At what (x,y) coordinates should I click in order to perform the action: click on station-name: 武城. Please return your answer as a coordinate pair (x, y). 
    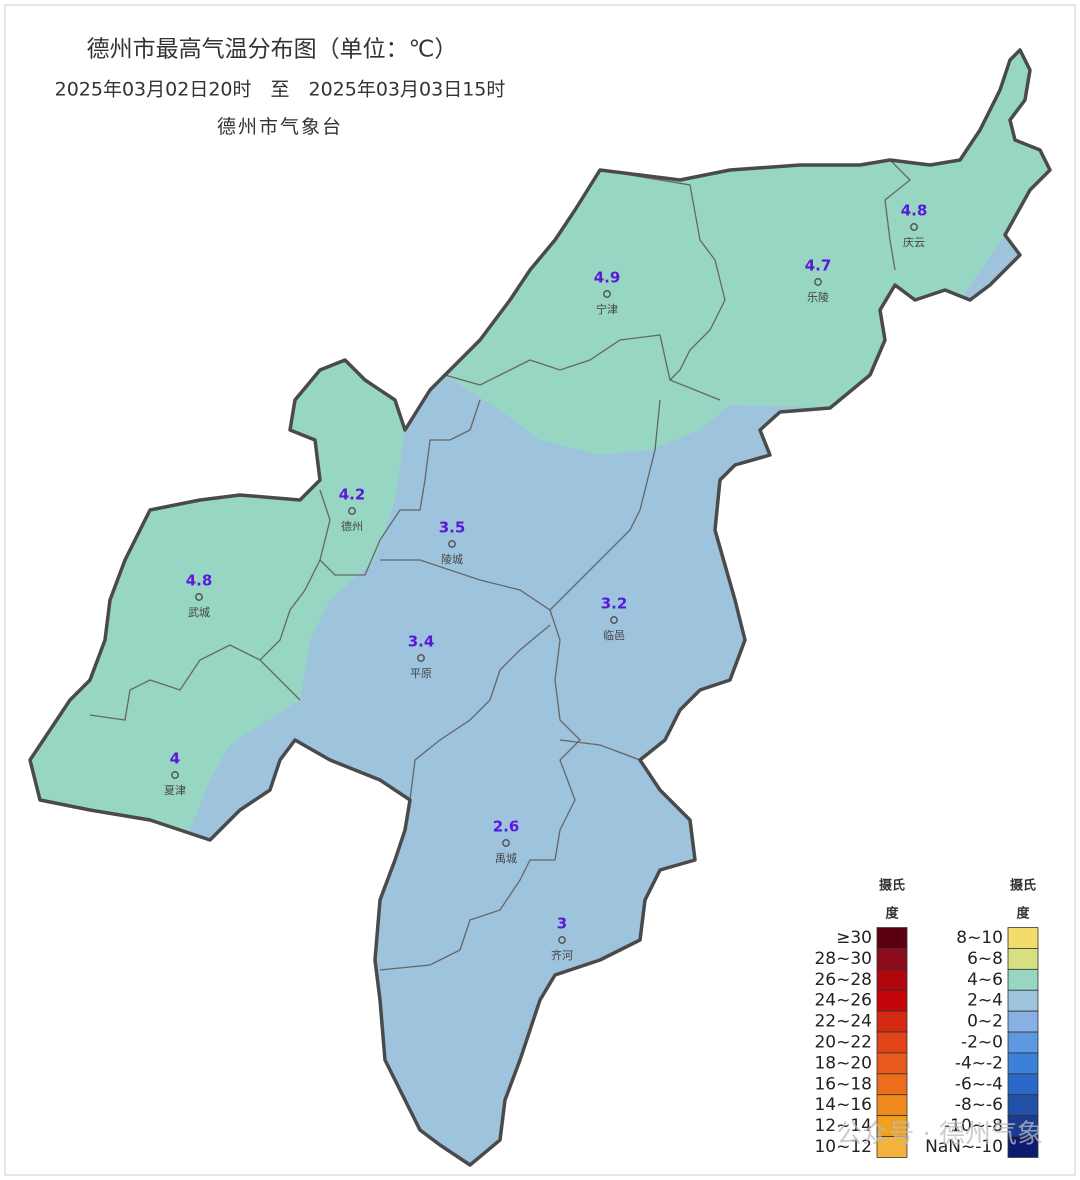
    Looking at the image, I should click on (199, 612).